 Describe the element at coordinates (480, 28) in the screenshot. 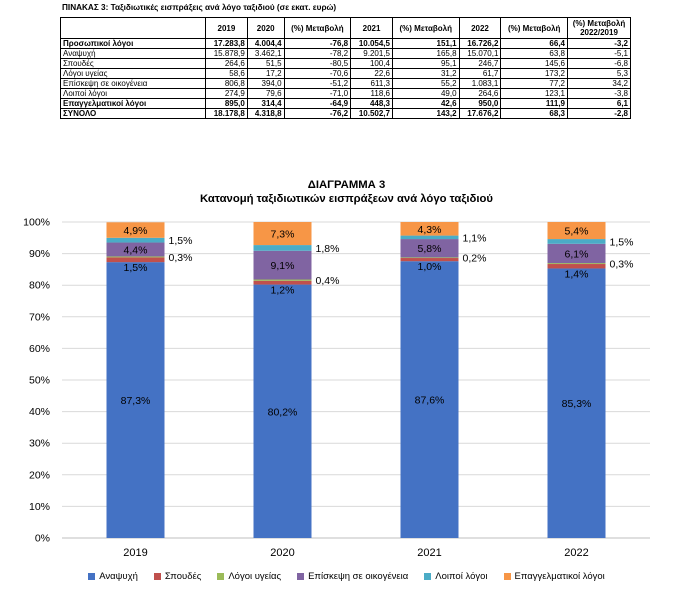

I see `table-header-cell: 2022` at that location.